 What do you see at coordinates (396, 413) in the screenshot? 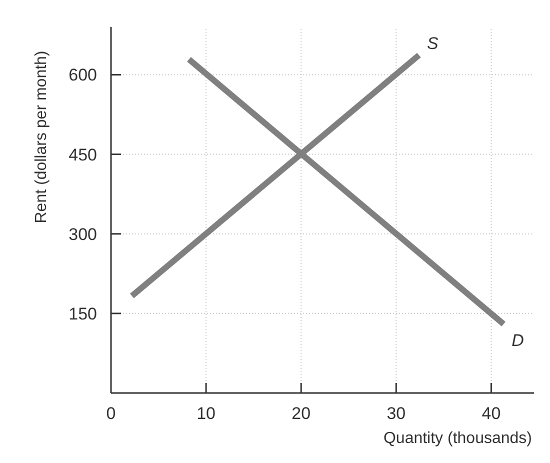
I see `x-tick-label: 30` at bounding box center [396, 413].